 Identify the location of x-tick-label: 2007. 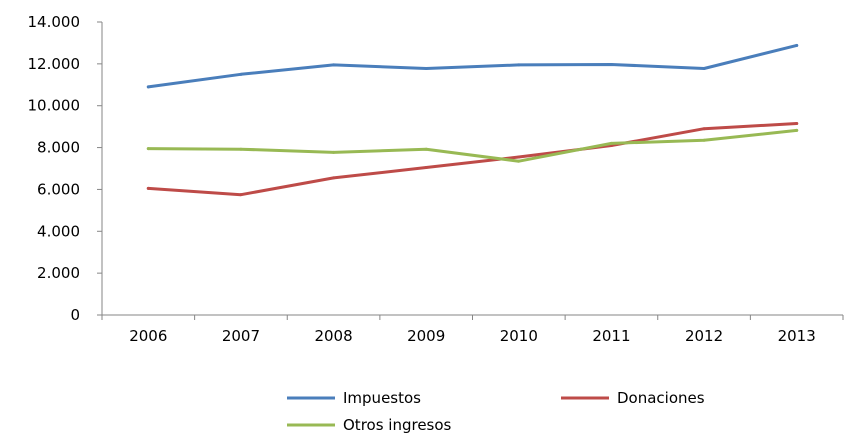
(241, 336).